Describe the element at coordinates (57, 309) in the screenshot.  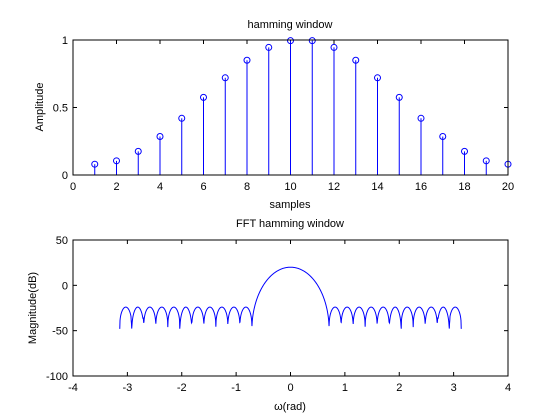
I see `plot2-y-tick-labels: -100 -50 0 50` at that location.